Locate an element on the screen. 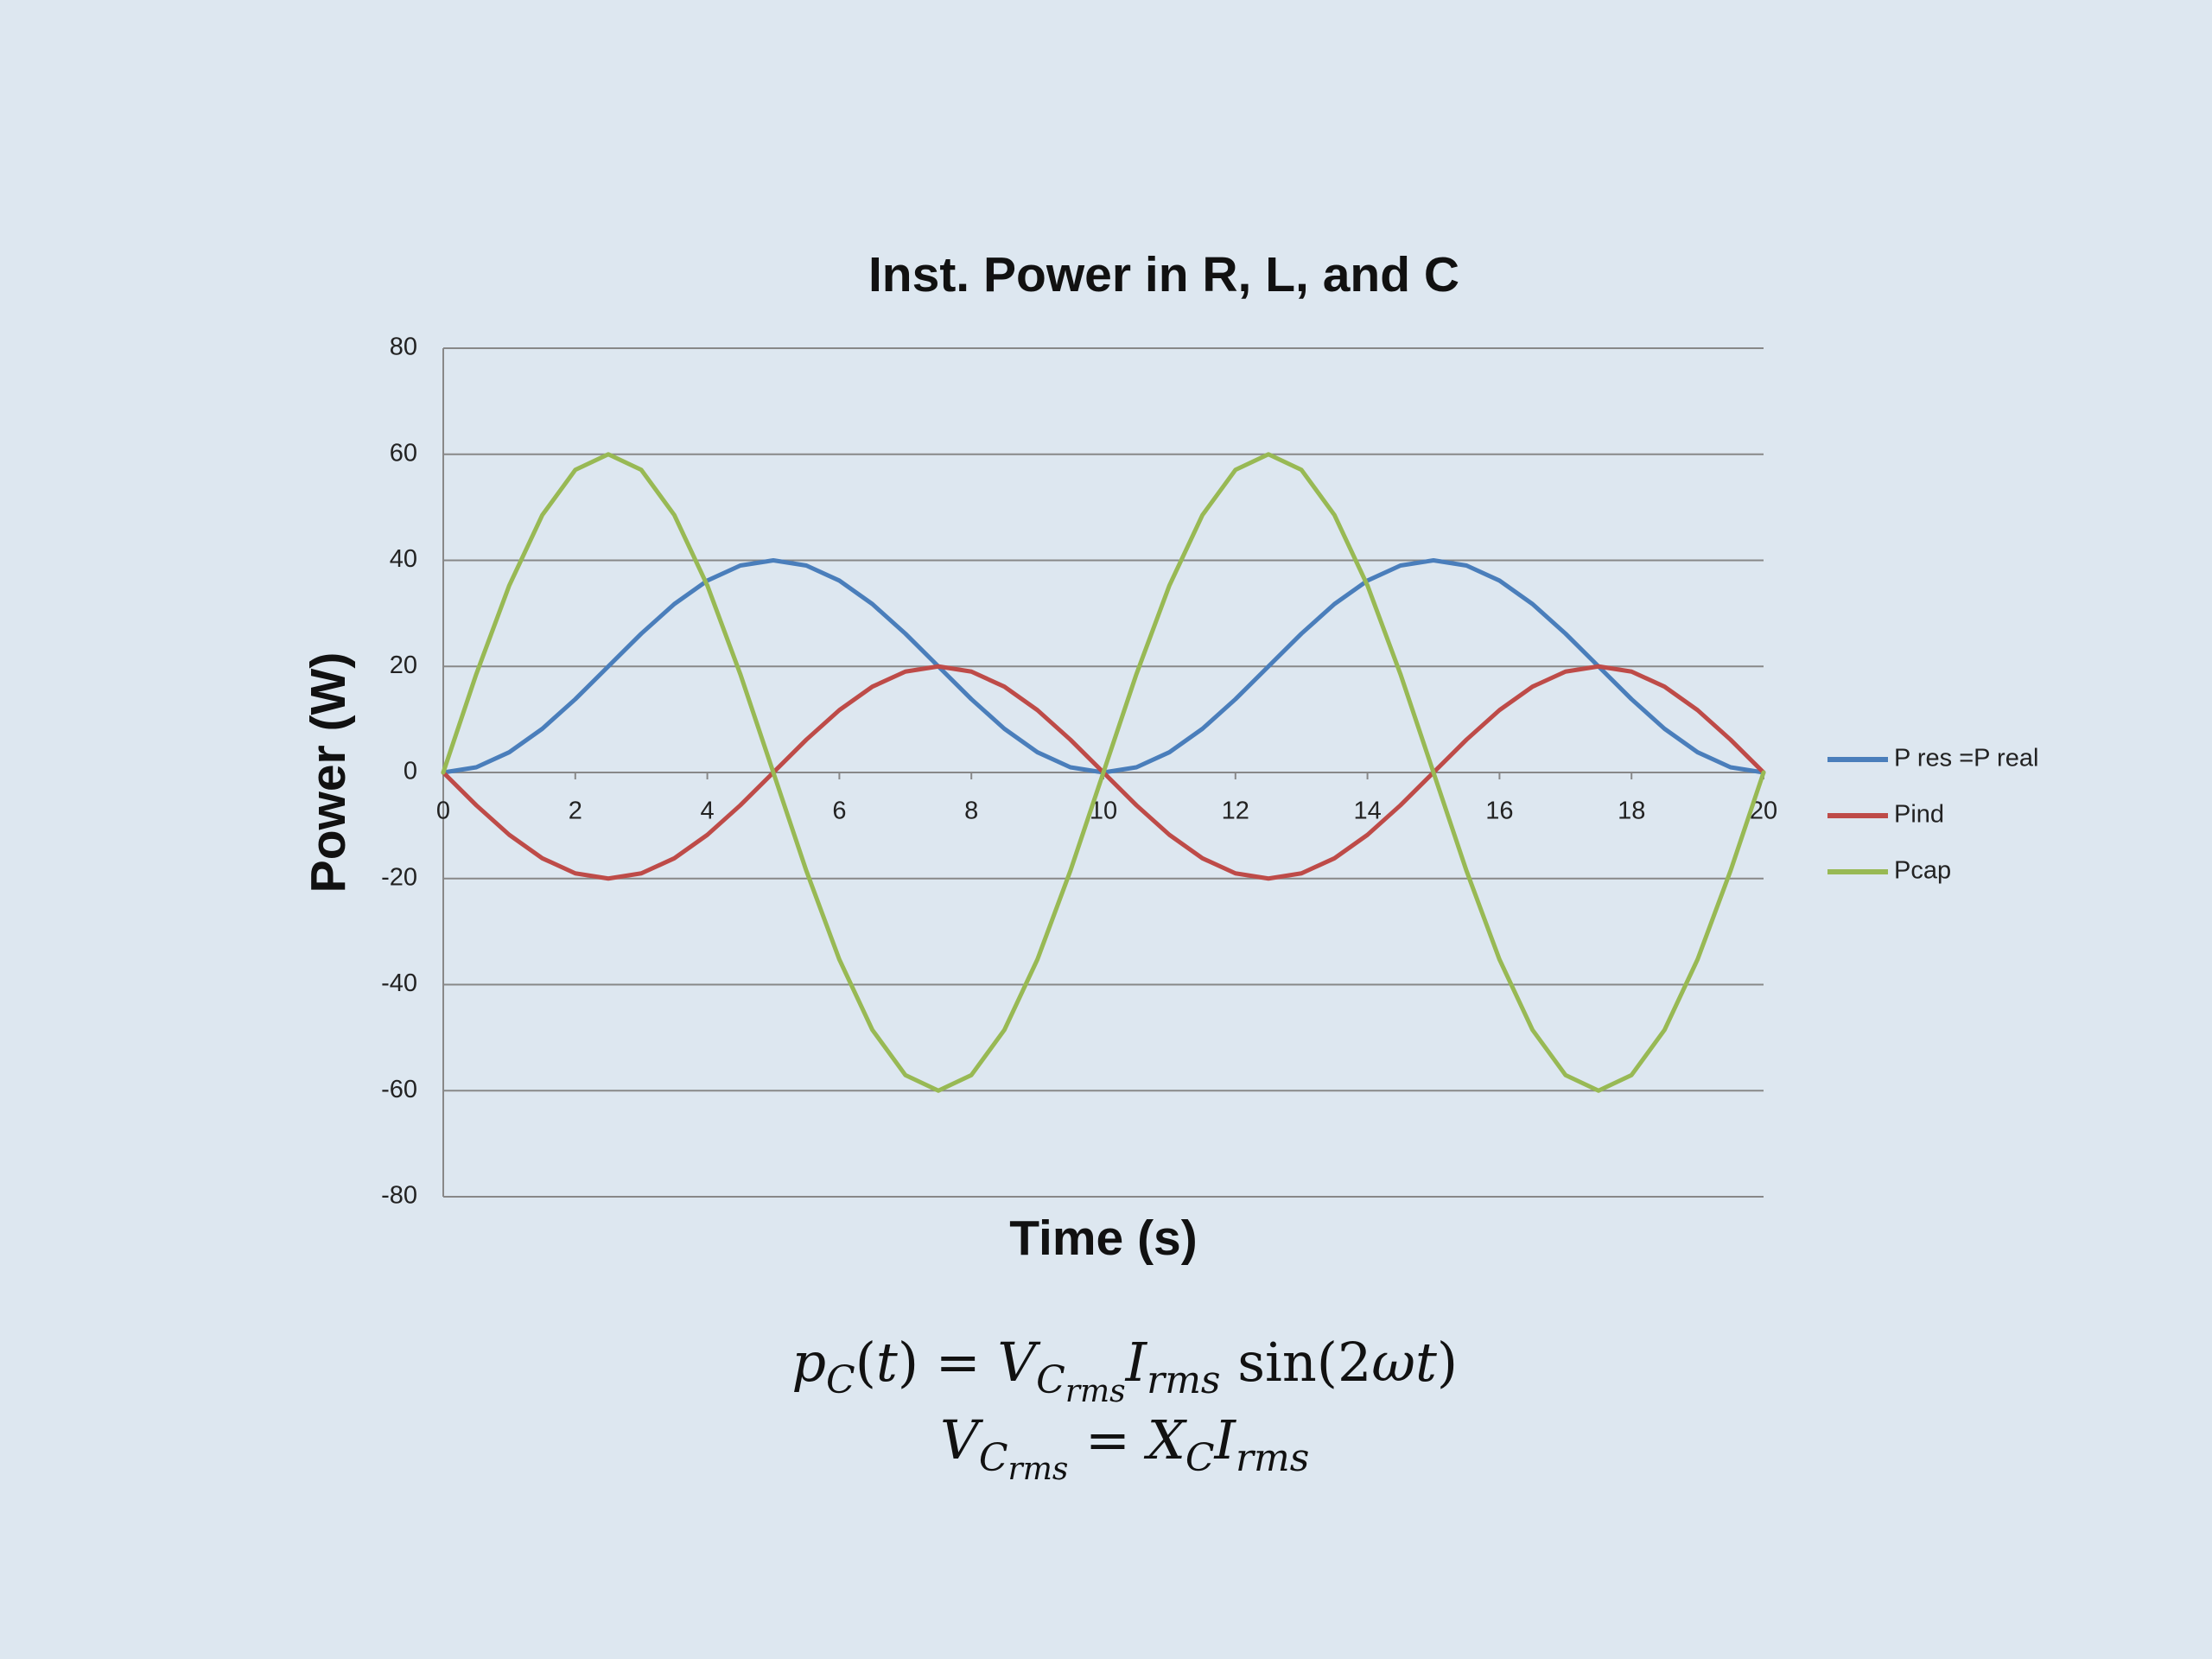 This screenshot has width=2212, height=1659. formula-part: ) is located at coordinates (1447, 1362).